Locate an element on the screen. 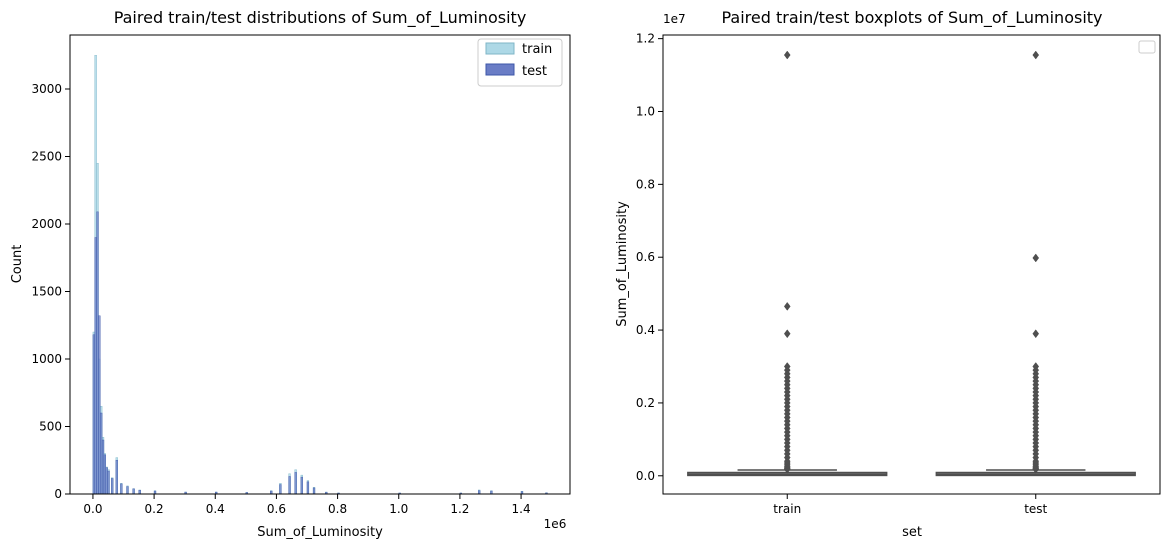  legend-label-test: test is located at coordinates (534, 71).